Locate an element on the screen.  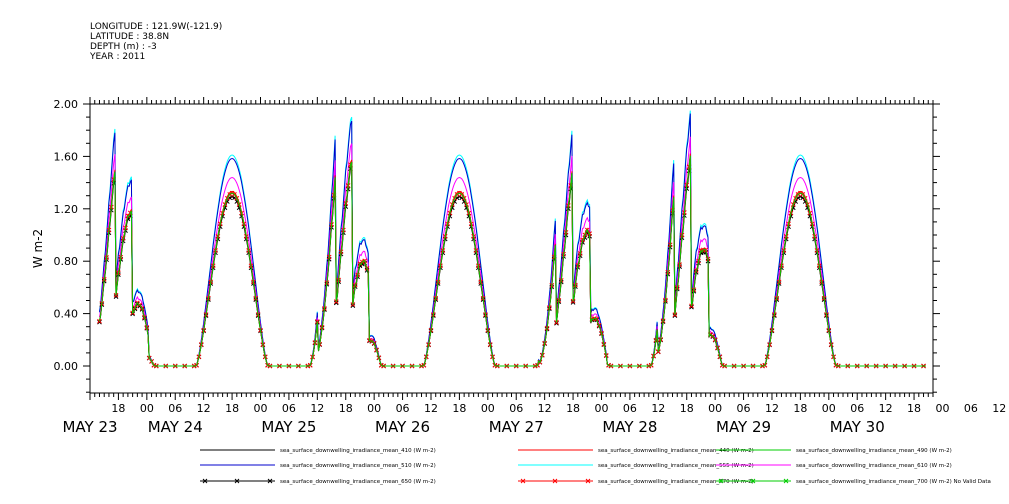
x-day-label: MAY 26 is located at coordinates (402, 427).